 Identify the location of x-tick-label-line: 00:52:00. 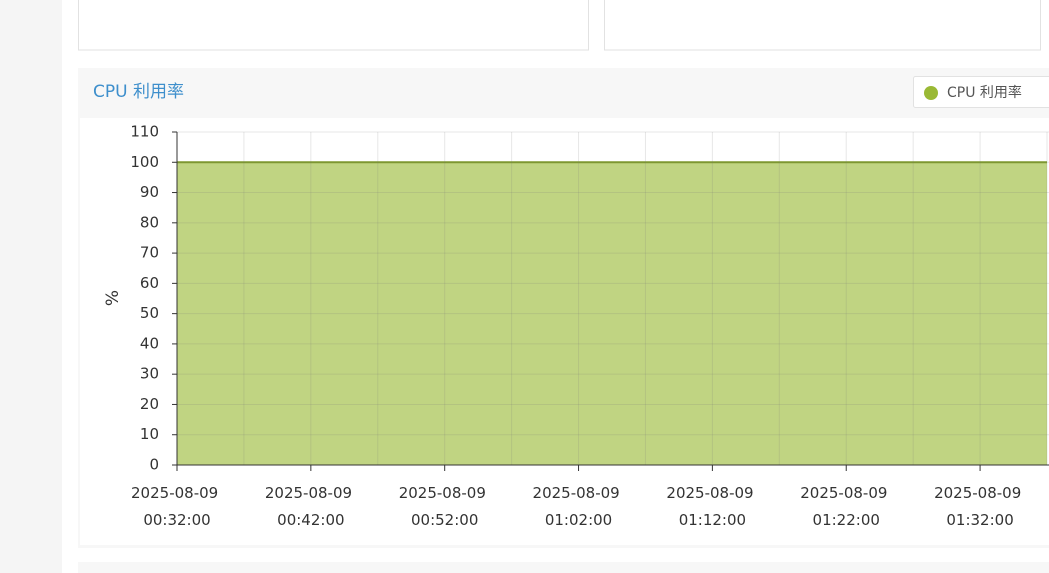
(444, 520).